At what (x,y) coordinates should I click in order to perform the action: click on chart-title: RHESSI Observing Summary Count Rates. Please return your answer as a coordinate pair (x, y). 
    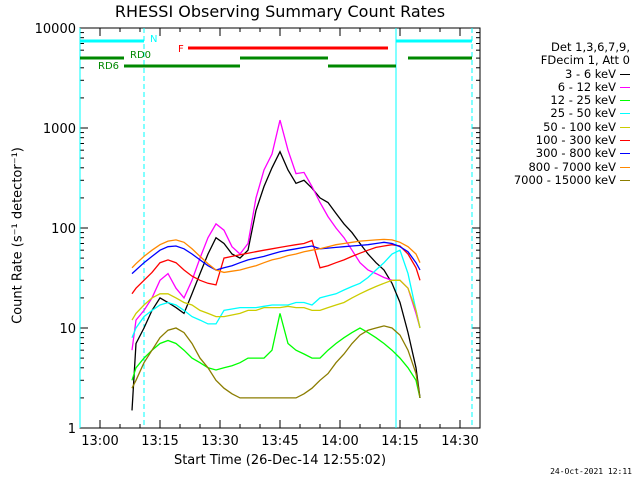
    Looking at the image, I should click on (280, 11).